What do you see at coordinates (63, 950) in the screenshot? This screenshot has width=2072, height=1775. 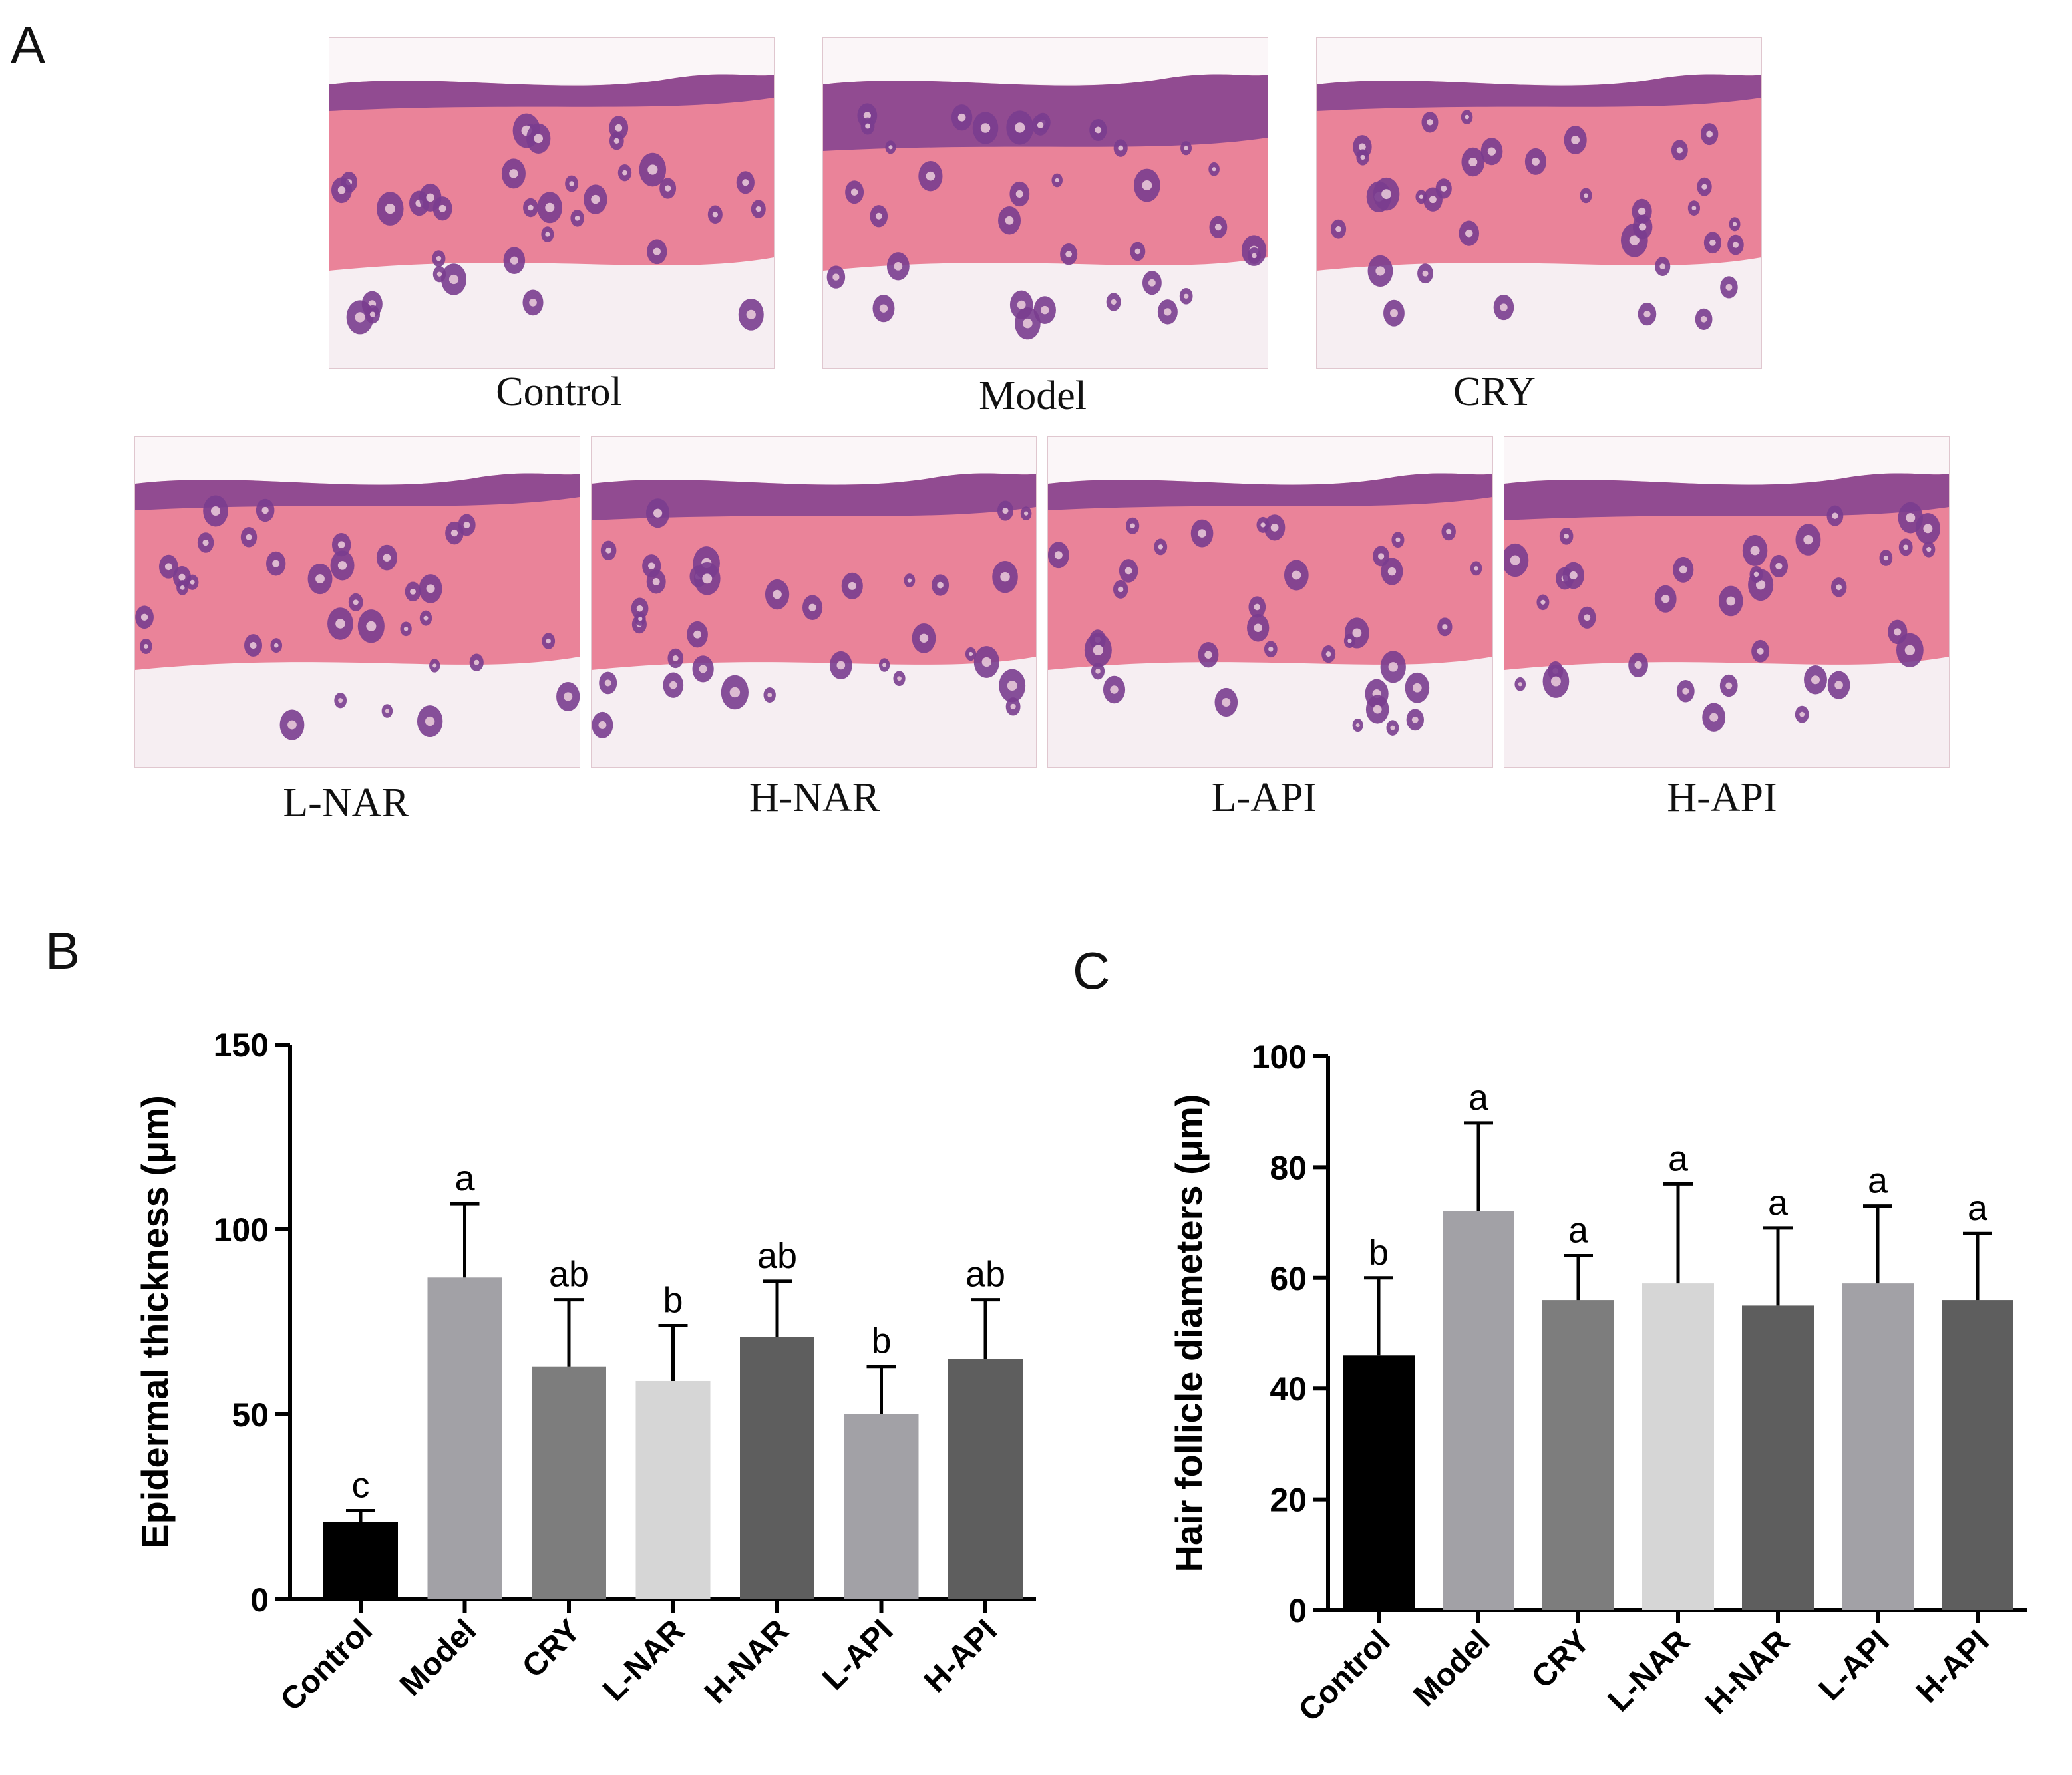 I see `panel-letter-b: B` at bounding box center [63, 950].